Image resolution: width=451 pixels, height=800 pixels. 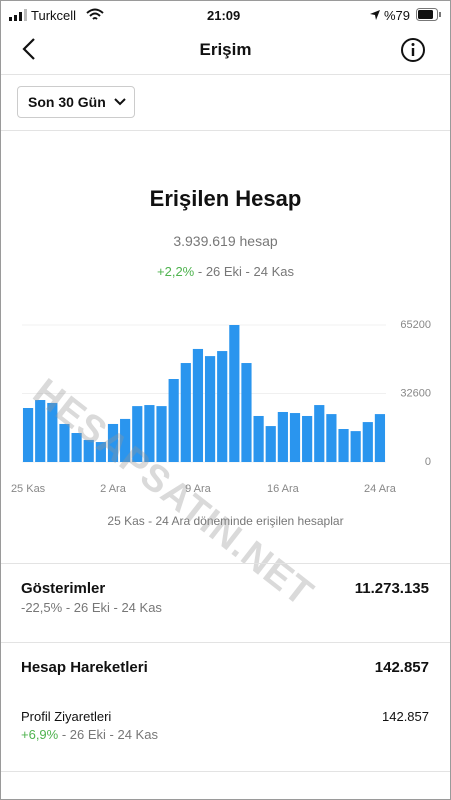 I want to click on back-button, so click(x=29, y=49).